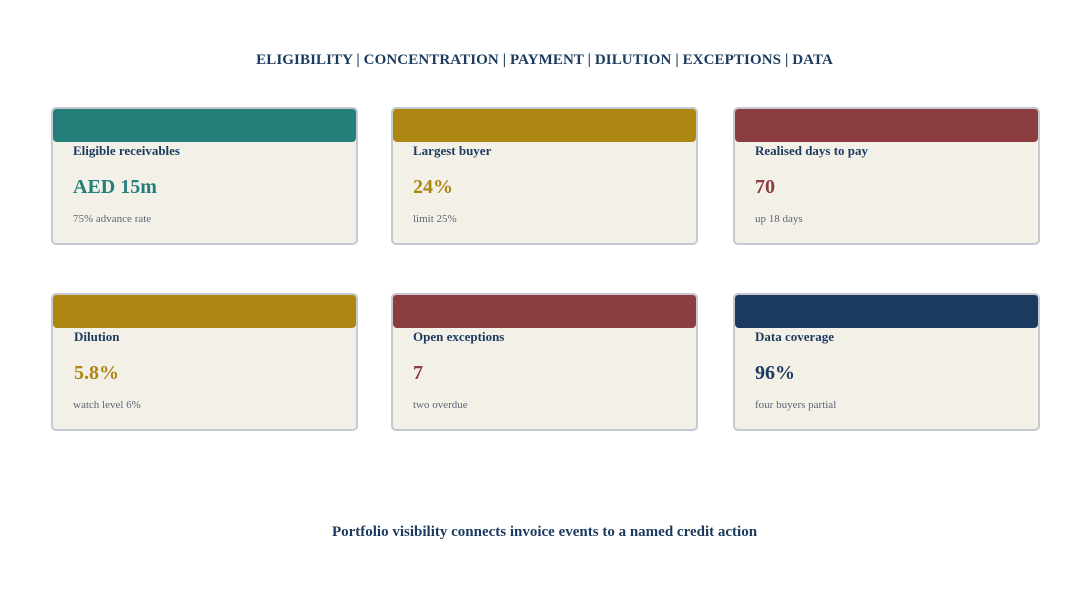 The image size is (1089, 610). What do you see at coordinates (544, 176) in the screenshot?
I see `card-largest-buyer: Largest buyer 24% limit 25%` at bounding box center [544, 176].